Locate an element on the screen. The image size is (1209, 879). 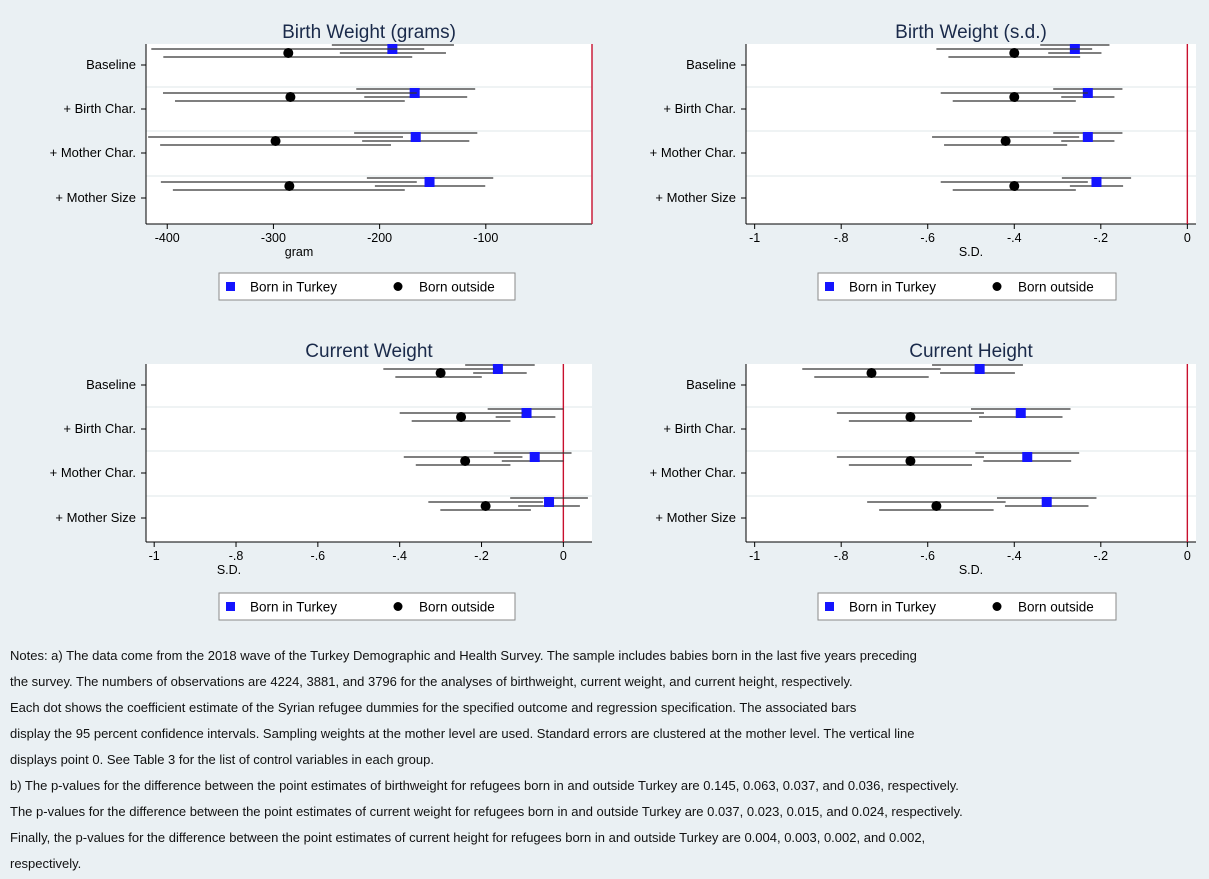
chart-title: Birth Weight (grams) is located at coordinates (369, 32).